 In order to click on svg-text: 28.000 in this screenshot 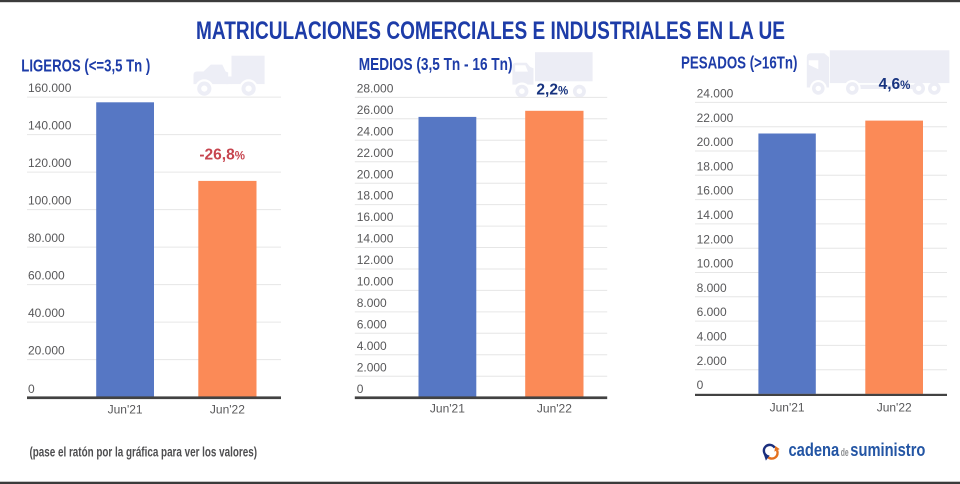, I will do `click(375, 89)`.